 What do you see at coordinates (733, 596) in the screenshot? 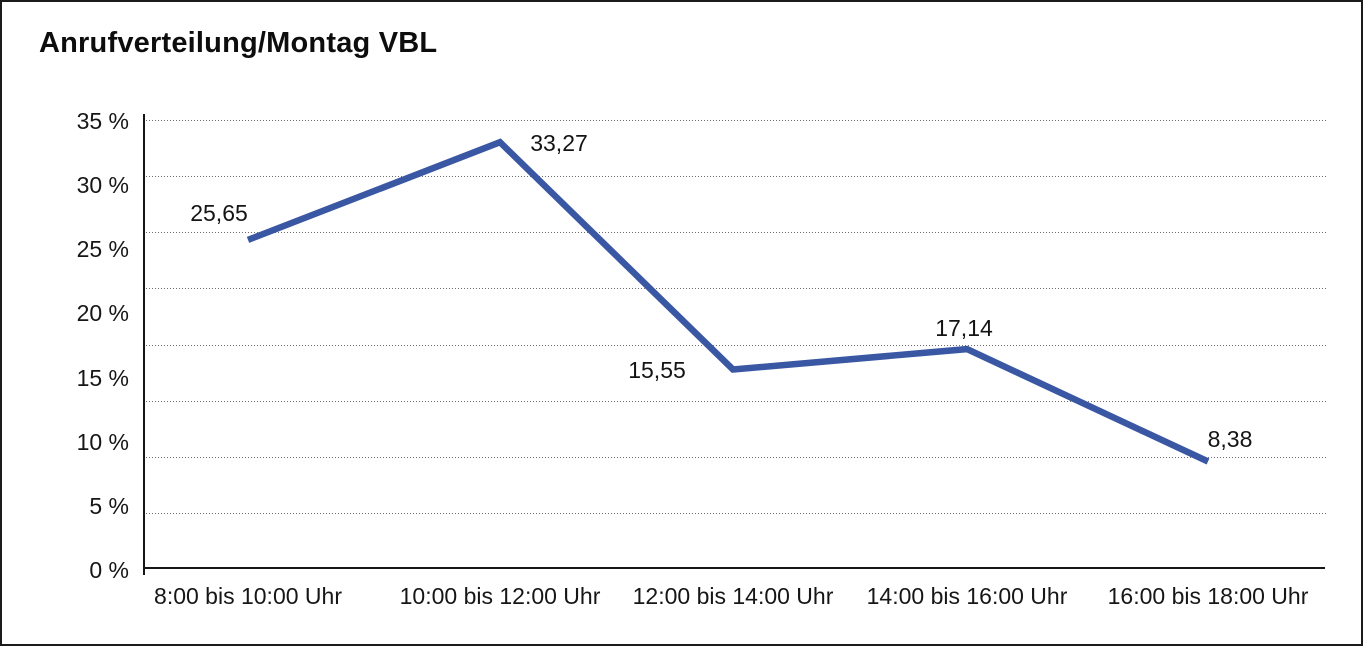
I see `x-axis-category-label: 12:00 bis 14:00 Uhr` at bounding box center [733, 596].